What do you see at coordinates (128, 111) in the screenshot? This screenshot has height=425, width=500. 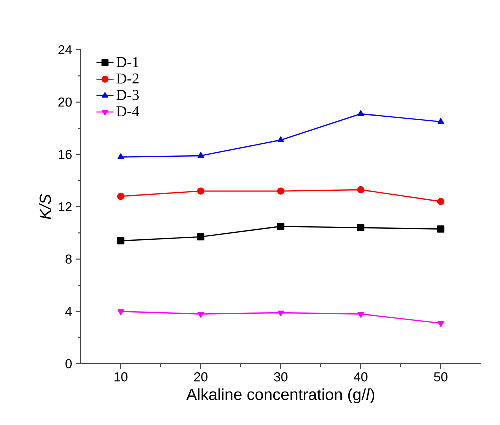 I see `legend-label: D-4` at bounding box center [128, 111].